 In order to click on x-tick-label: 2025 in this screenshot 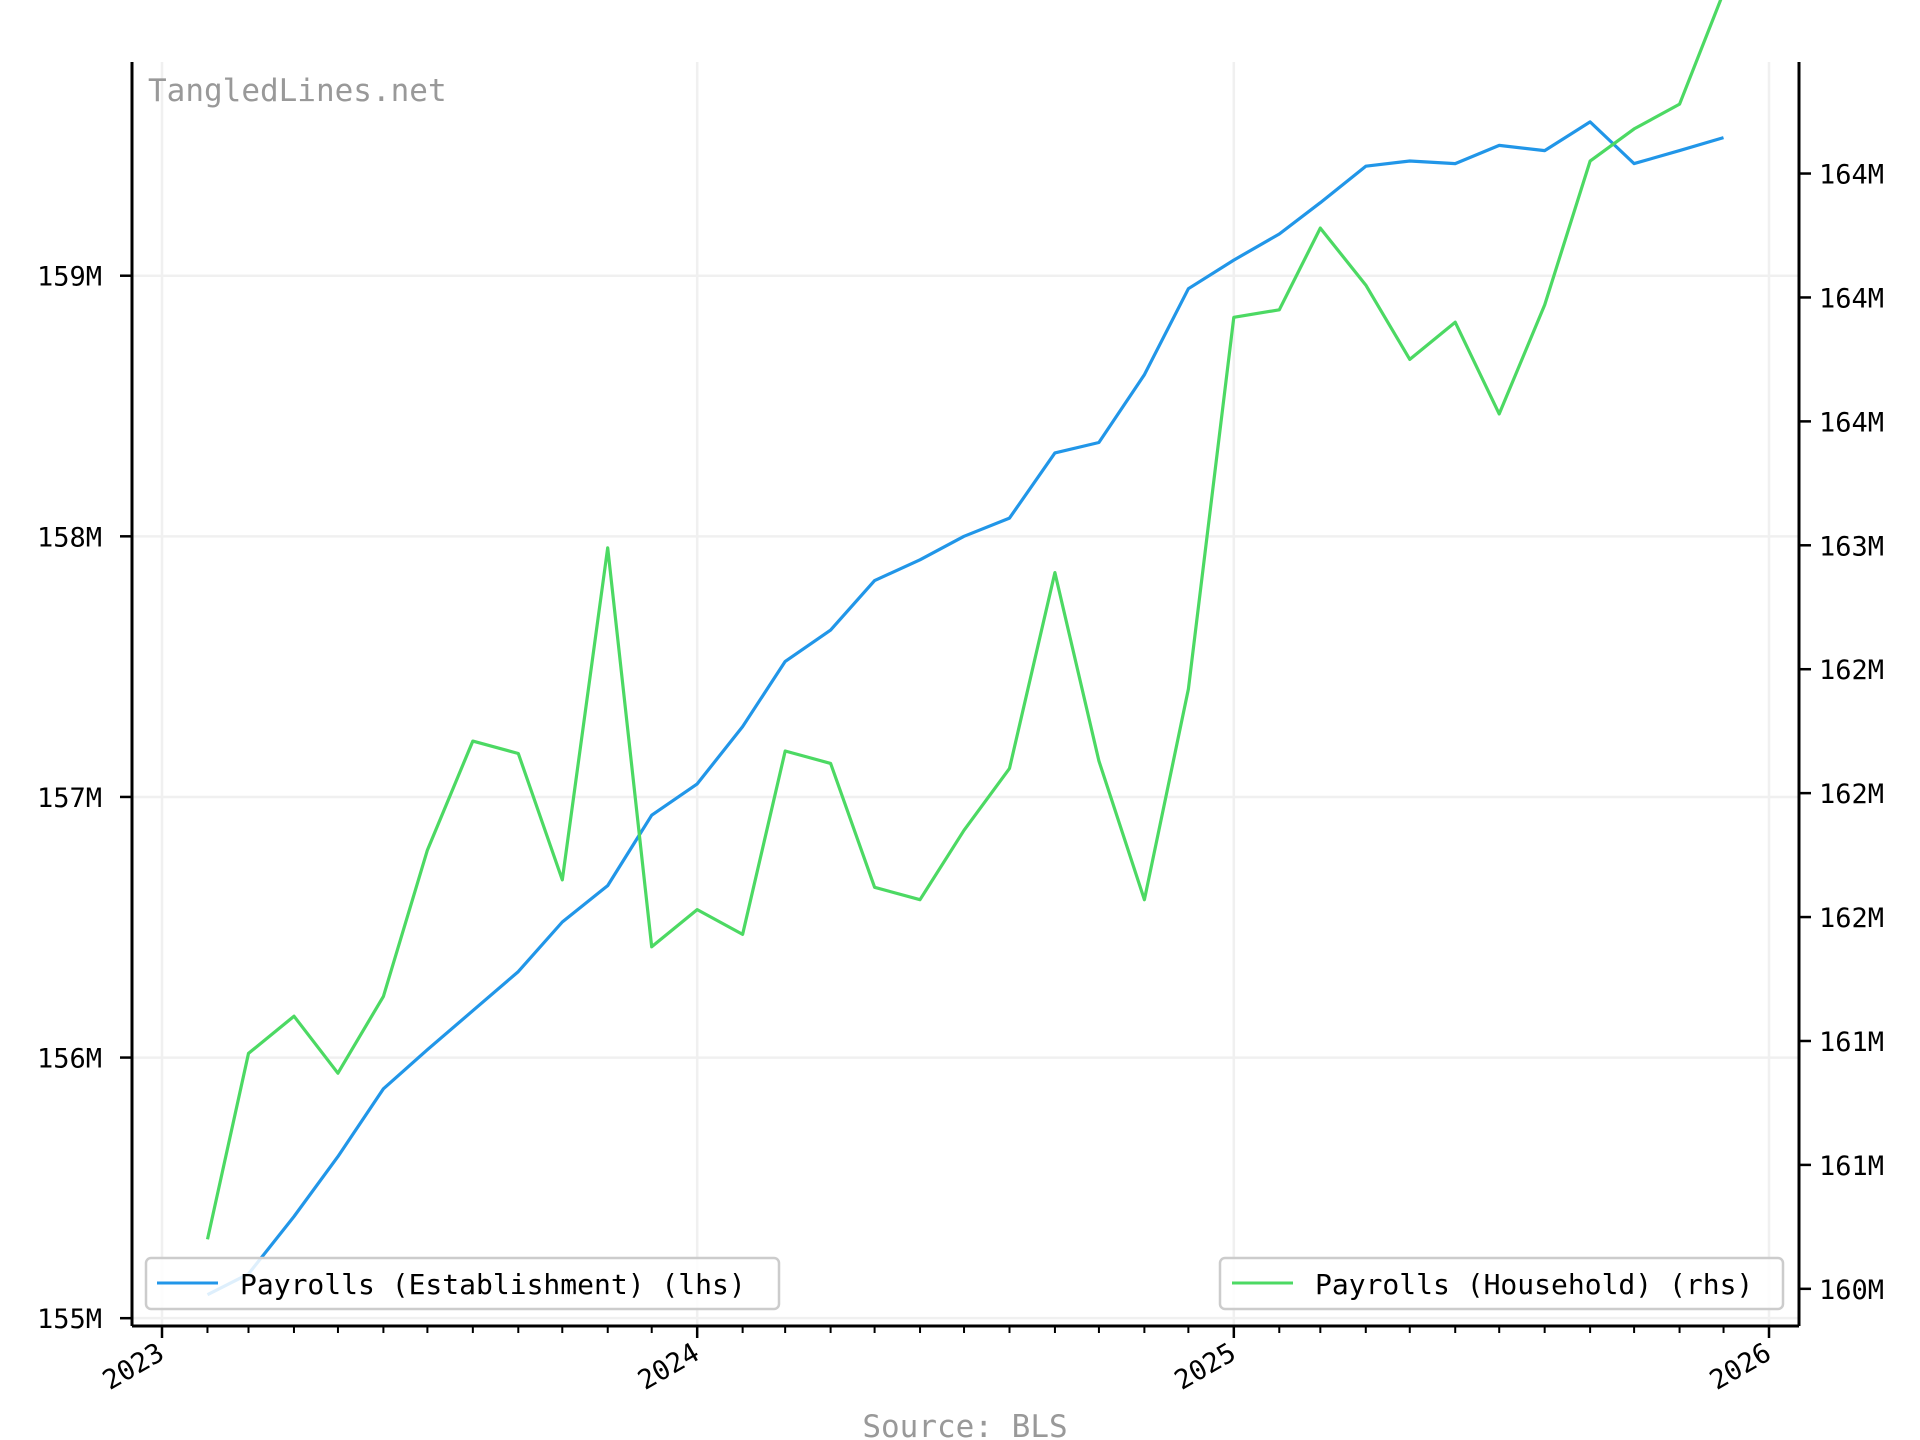, I will do `click(1206, 1366)`.